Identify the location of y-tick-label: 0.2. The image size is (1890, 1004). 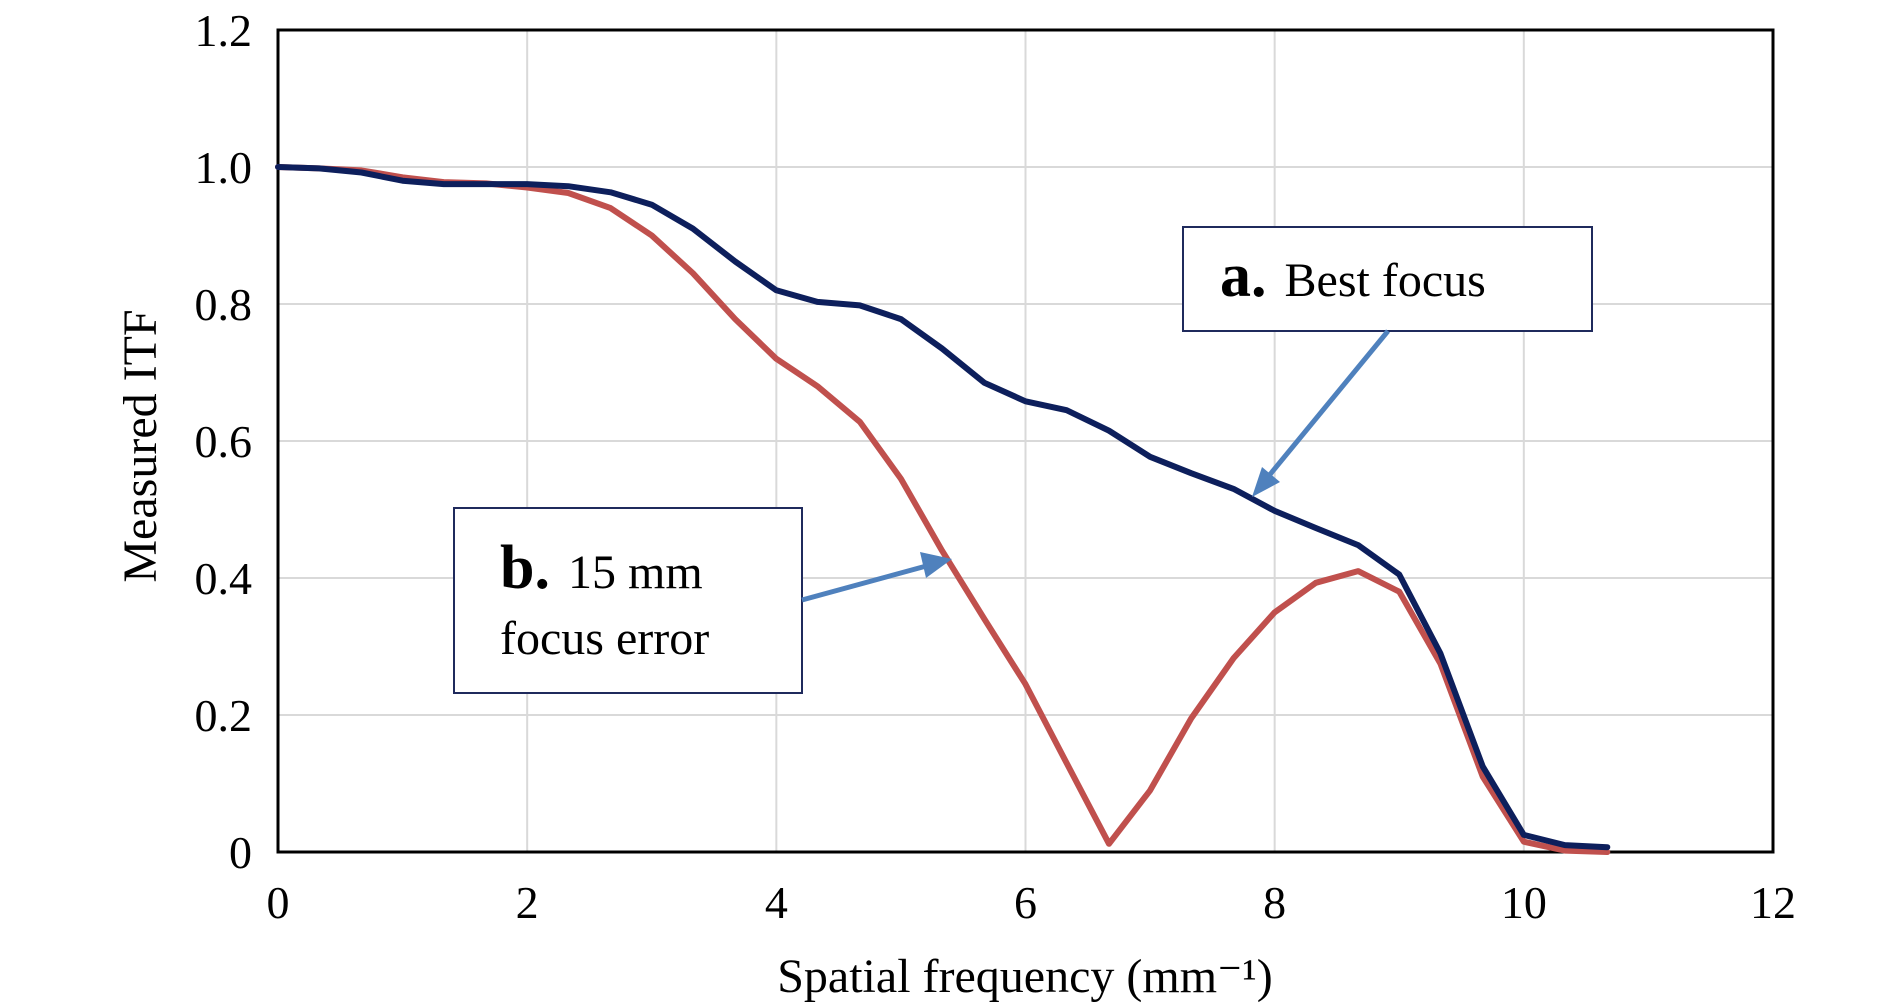
(224, 715).